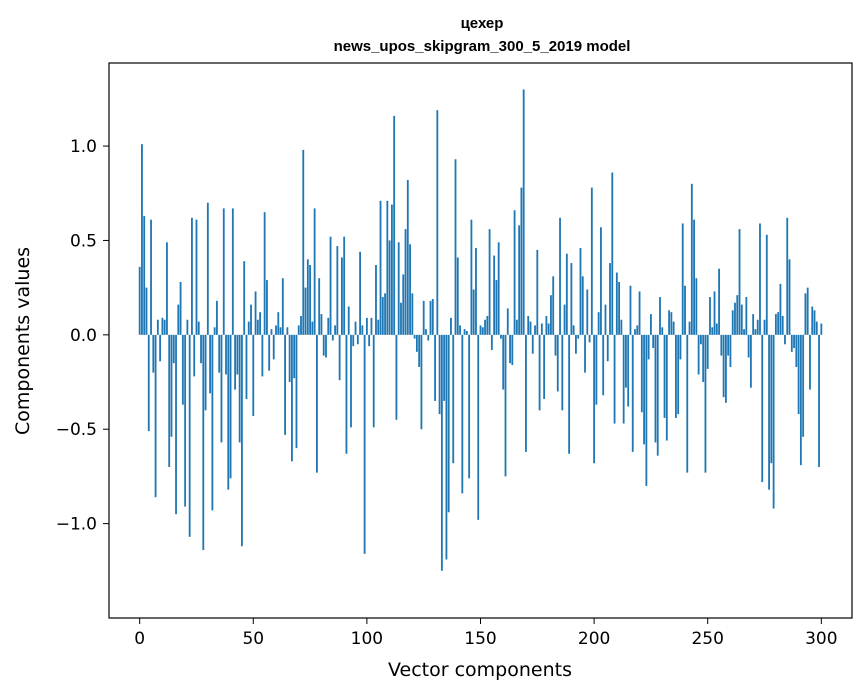  I want to click on y-tick-label: 1.0, so click(83, 147).